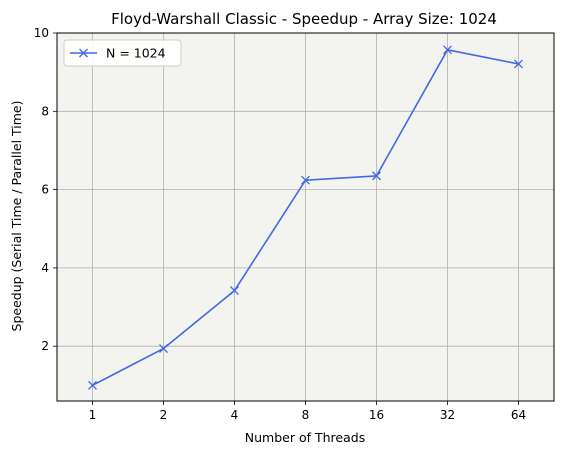  I want to click on x-tick-label: 16, so click(376, 415).